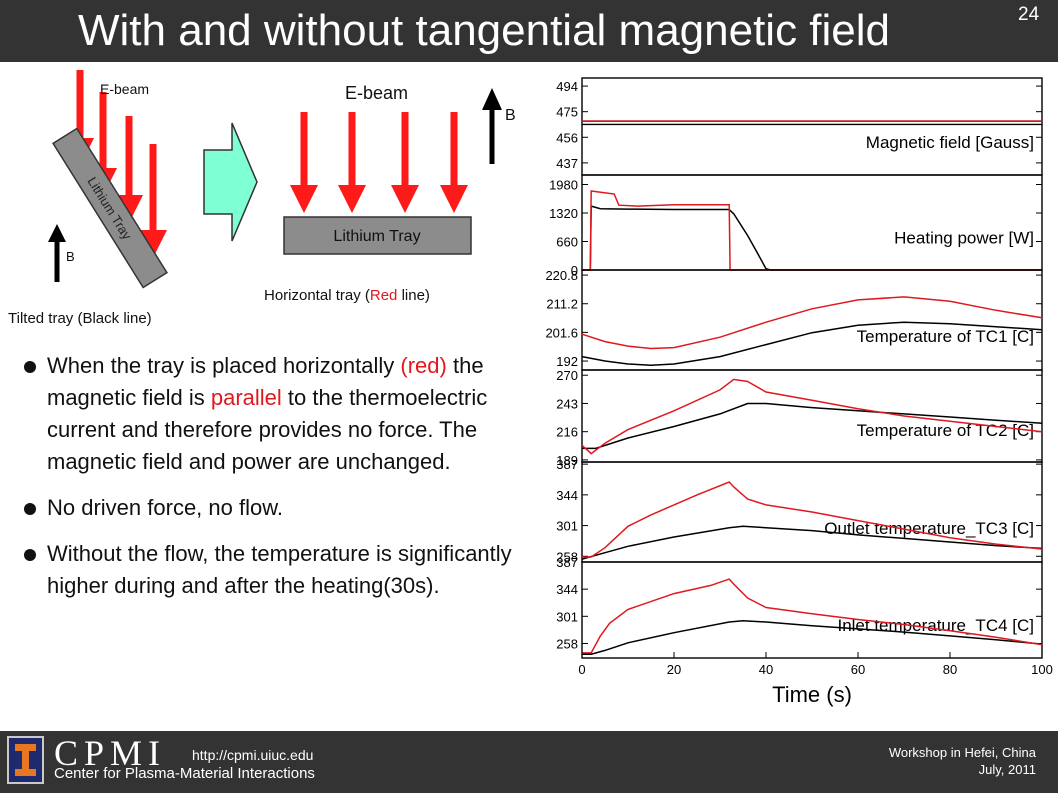  I want to click on horizontal-lithium-tray: Lithium Tray, so click(377, 235).